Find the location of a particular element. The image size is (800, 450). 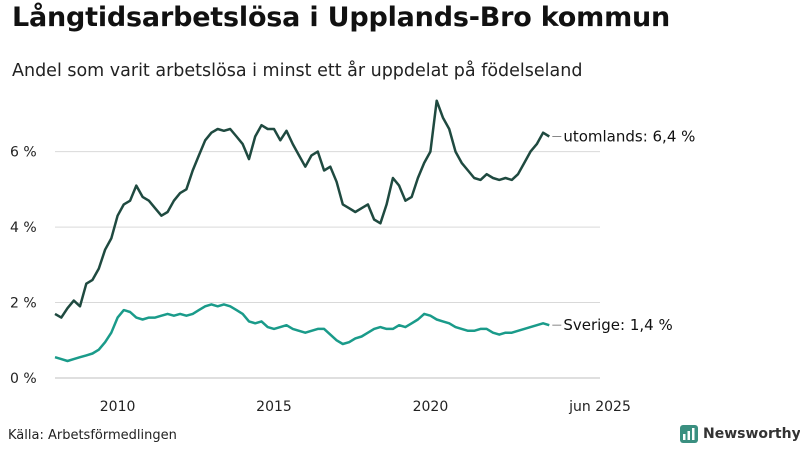

y-tick-label: 0 % is located at coordinates (23, 379).